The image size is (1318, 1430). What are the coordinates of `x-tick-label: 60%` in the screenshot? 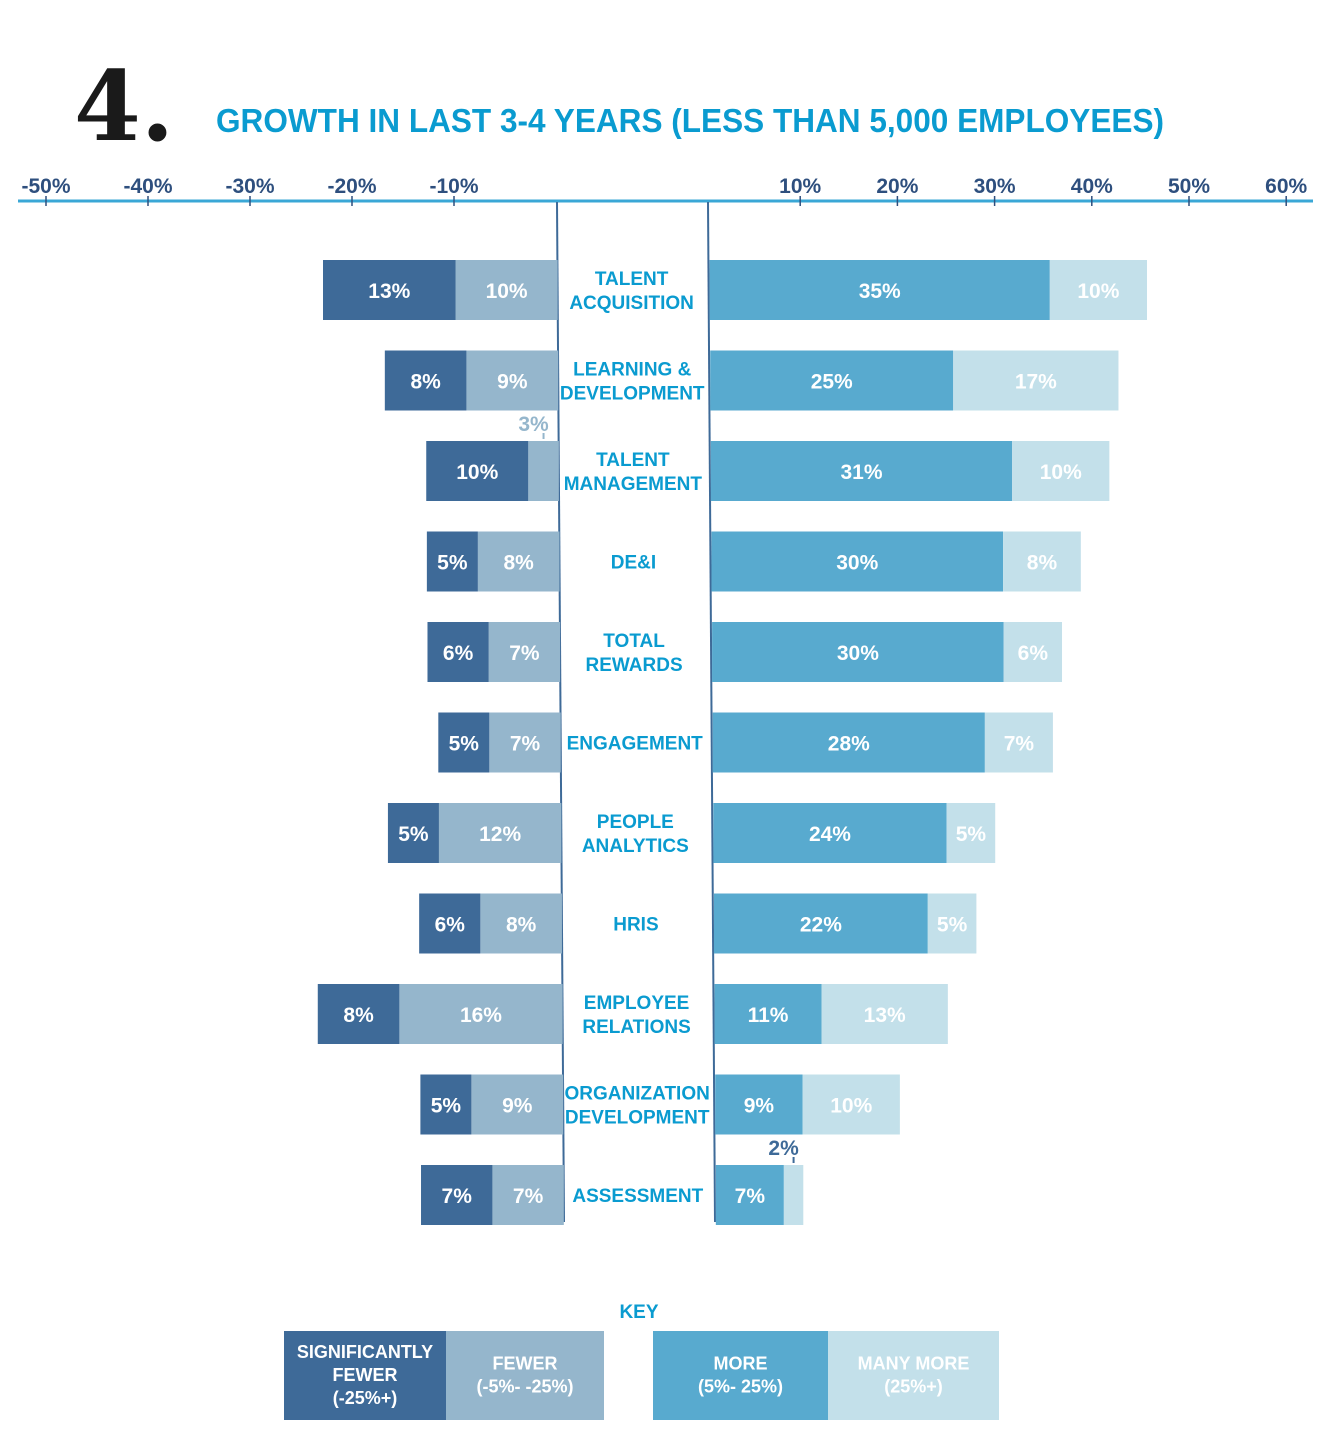 It's located at (1286, 186).